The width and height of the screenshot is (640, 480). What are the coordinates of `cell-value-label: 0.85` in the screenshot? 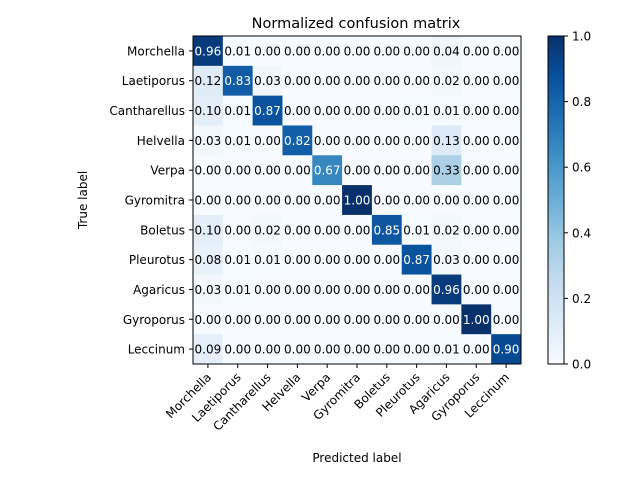 It's located at (386, 230).